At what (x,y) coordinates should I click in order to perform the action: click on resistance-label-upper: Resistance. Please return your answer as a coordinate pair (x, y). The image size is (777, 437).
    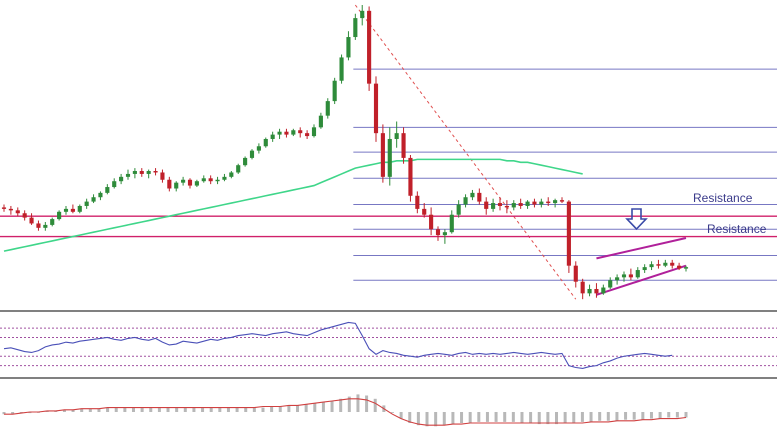
    Looking at the image, I should click on (723, 198).